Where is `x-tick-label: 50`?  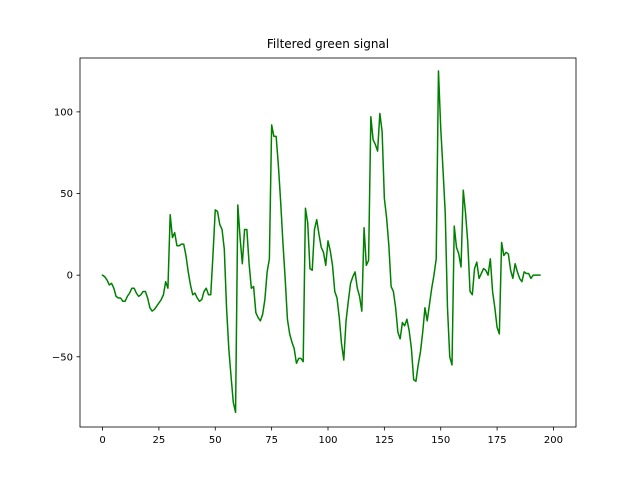
x-tick-label: 50 is located at coordinates (215, 440).